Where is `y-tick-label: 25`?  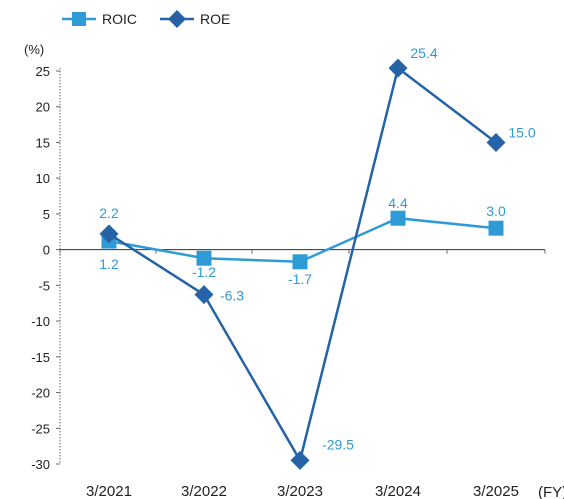
y-tick-label: 25 is located at coordinates (43, 71).